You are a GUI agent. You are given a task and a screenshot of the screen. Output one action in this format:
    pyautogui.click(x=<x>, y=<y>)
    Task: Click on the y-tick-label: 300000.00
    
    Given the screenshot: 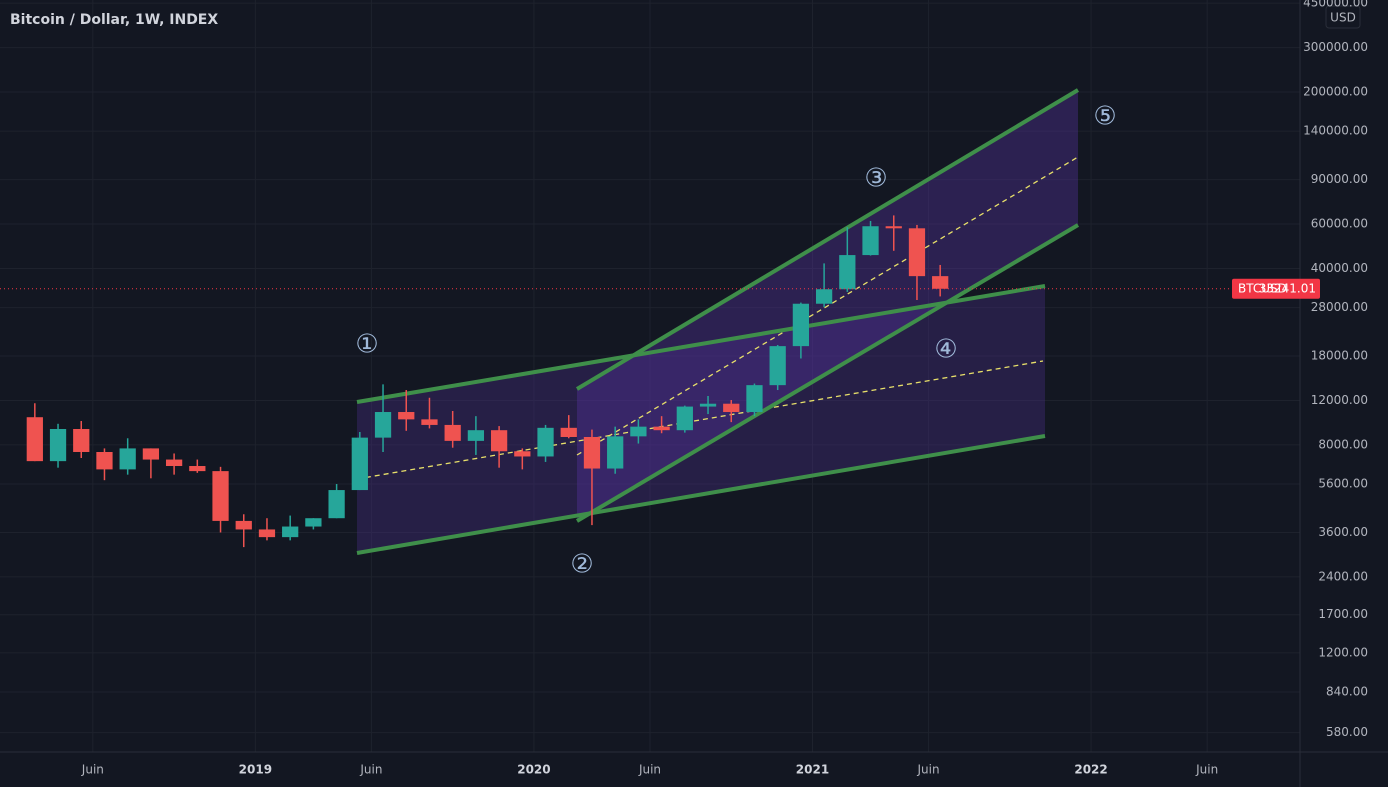 What is the action you would take?
    pyautogui.click(x=1335, y=47)
    